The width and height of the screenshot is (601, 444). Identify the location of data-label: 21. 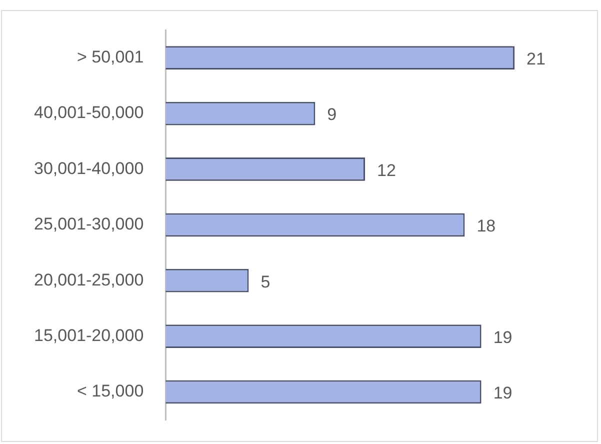
(536, 59).